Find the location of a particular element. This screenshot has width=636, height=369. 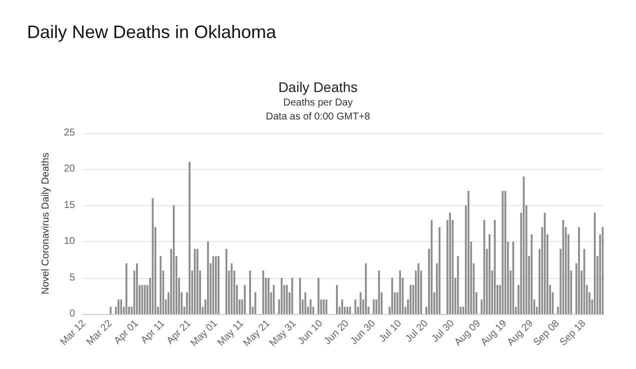

x-tick-label: Jul 20 is located at coordinates (417, 331).